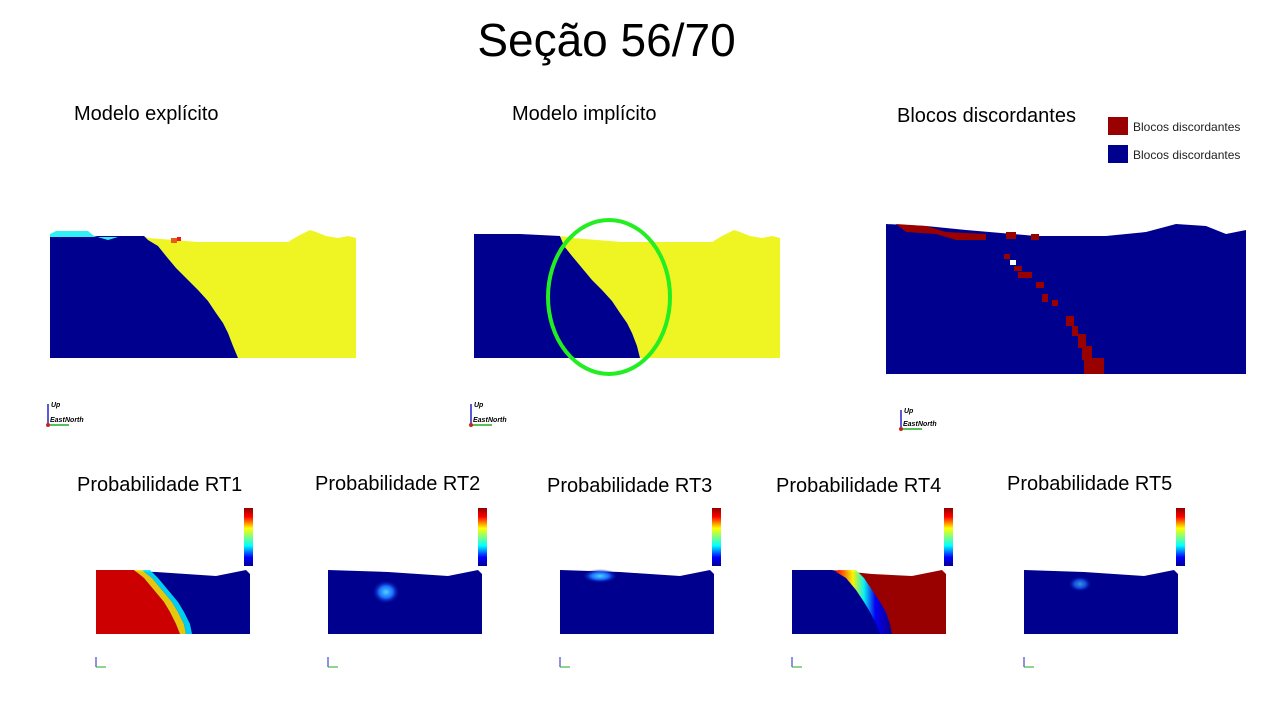 This screenshot has height=720, width=1280. What do you see at coordinates (637, 601) in the screenshot?
I see `rt3-probability-map` at bounding box center [637, 601].